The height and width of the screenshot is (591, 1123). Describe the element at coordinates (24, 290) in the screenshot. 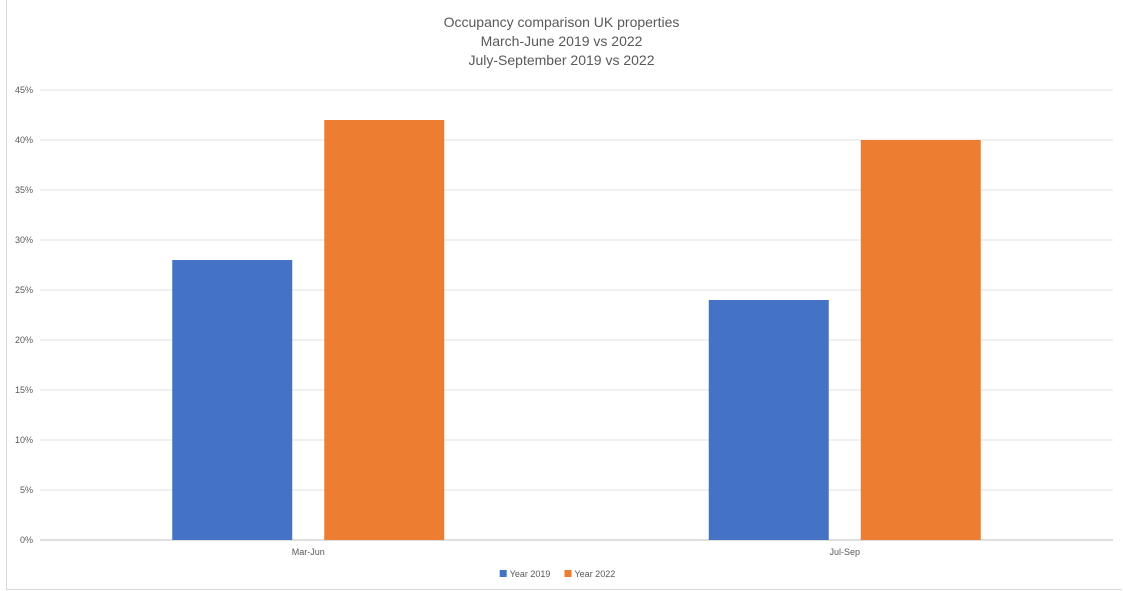

I see `y-tick-label: 25%` at that location.